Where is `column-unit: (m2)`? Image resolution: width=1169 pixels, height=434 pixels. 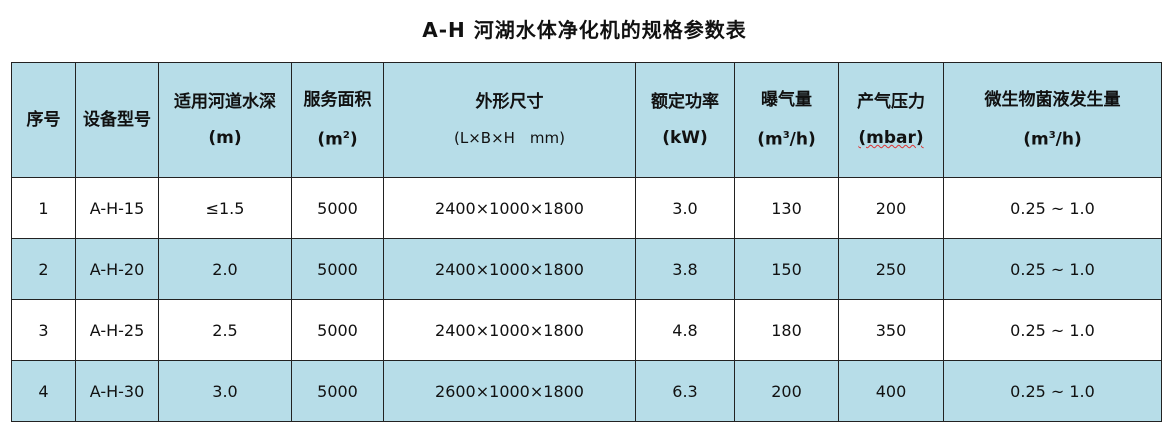 column-unit: (m2) is located at coordinates (337, 139).